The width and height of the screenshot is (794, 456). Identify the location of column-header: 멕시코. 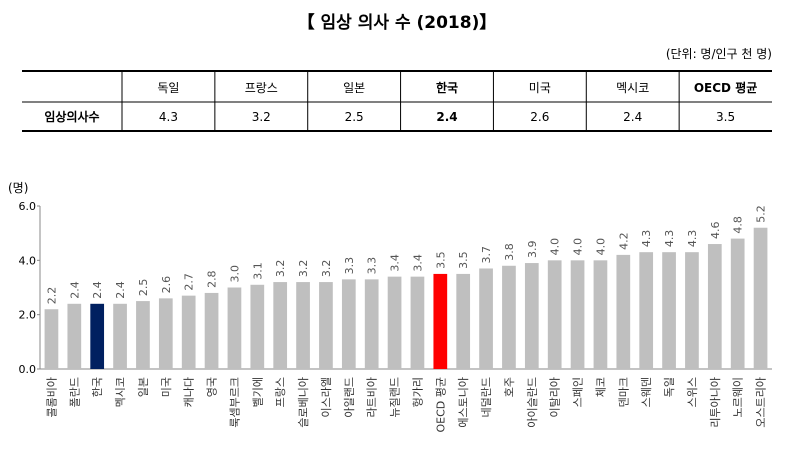
(632, 88).